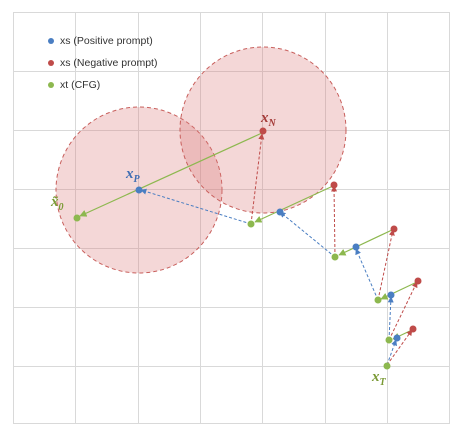 This screenshot has height=439, width=464. Describe the element at coordinates (272, 123) in the screenshot. I see `label-xn-sub: N` at that location.